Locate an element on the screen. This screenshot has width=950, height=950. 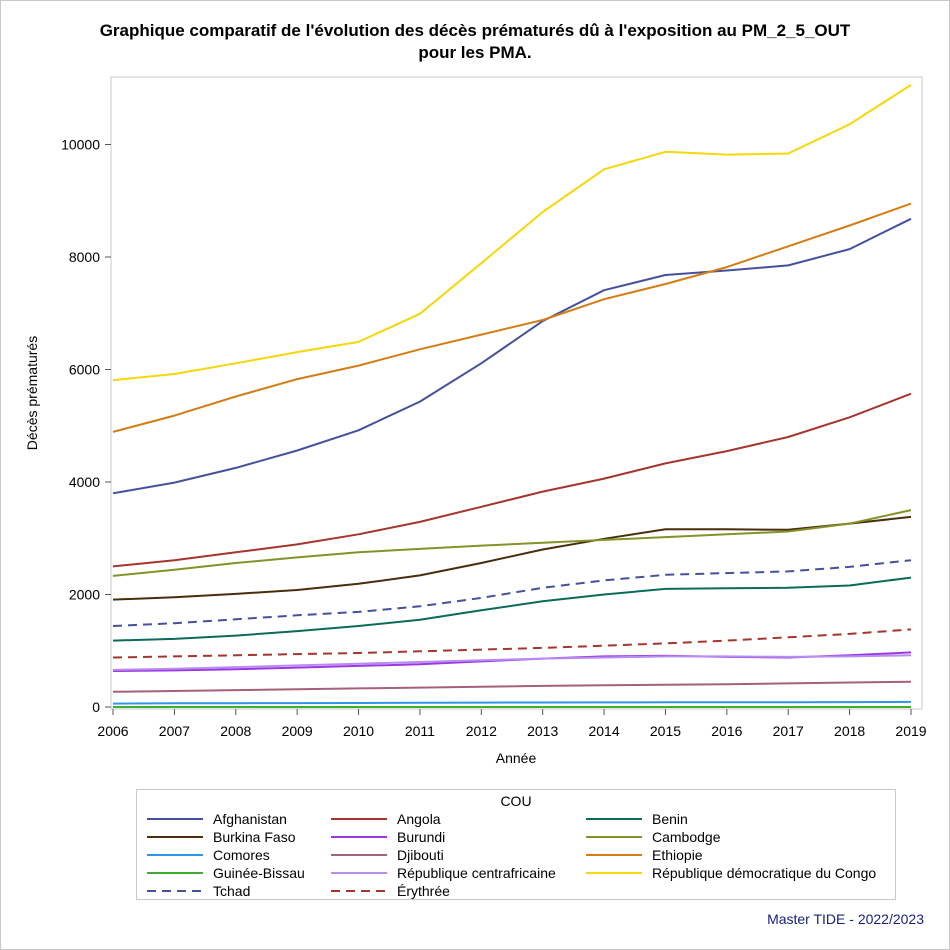
y-tick-label: 4000 is located at coordinates (84, 482).